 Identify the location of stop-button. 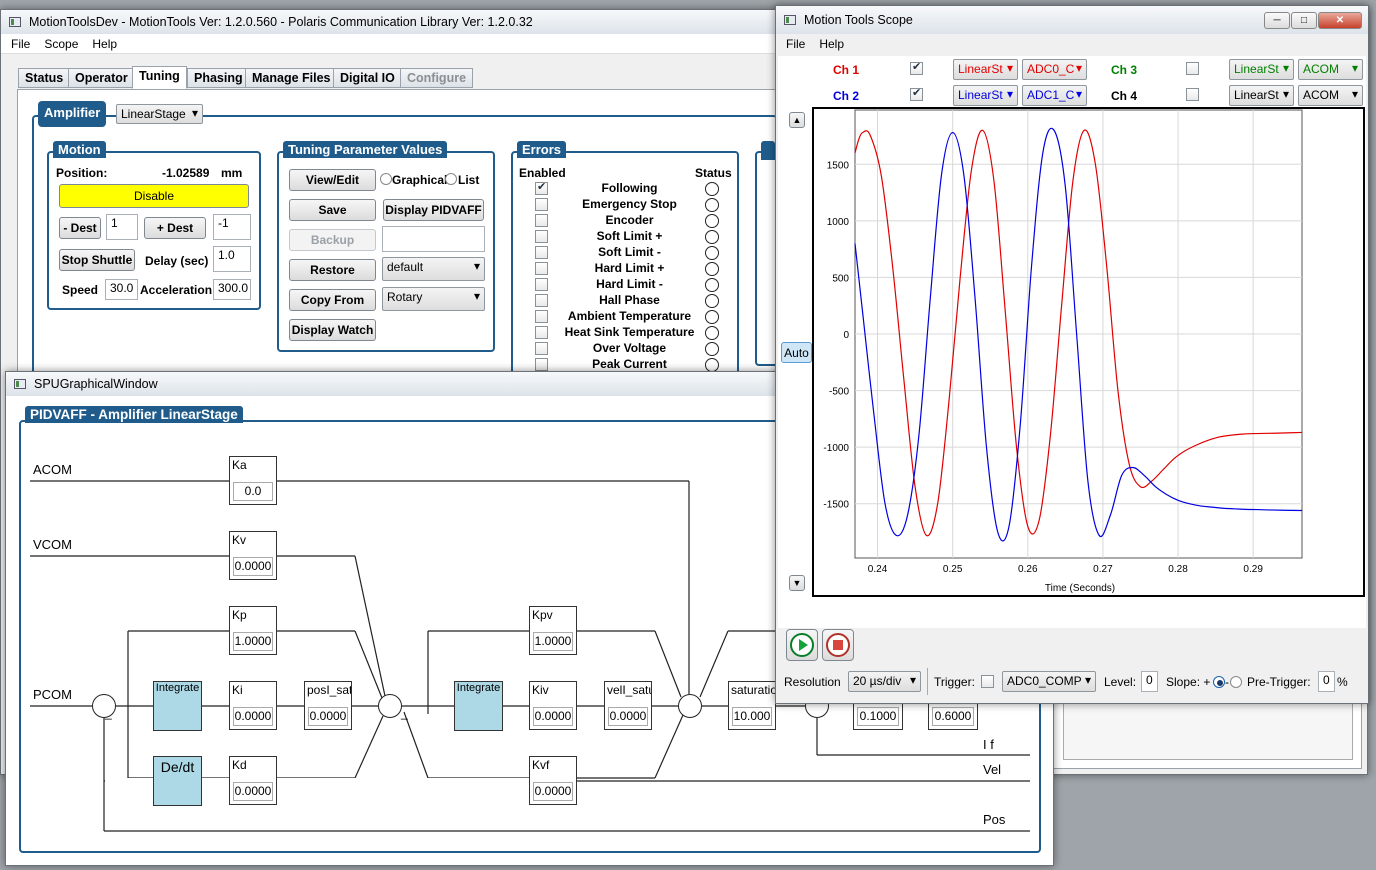
(838, 645).